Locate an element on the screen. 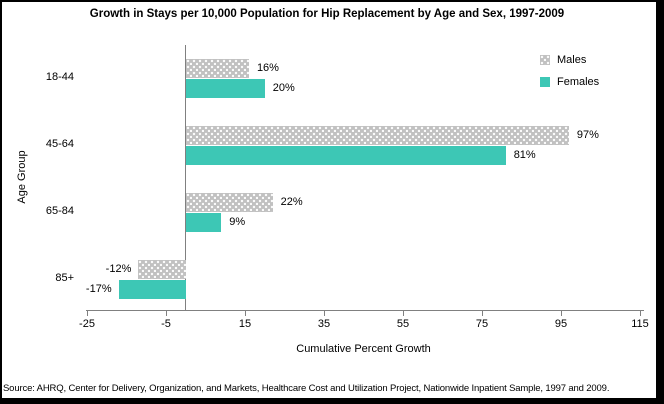 The image size is (664, 404). category-label-85+: 85+ is located at coordinates (64, 278).